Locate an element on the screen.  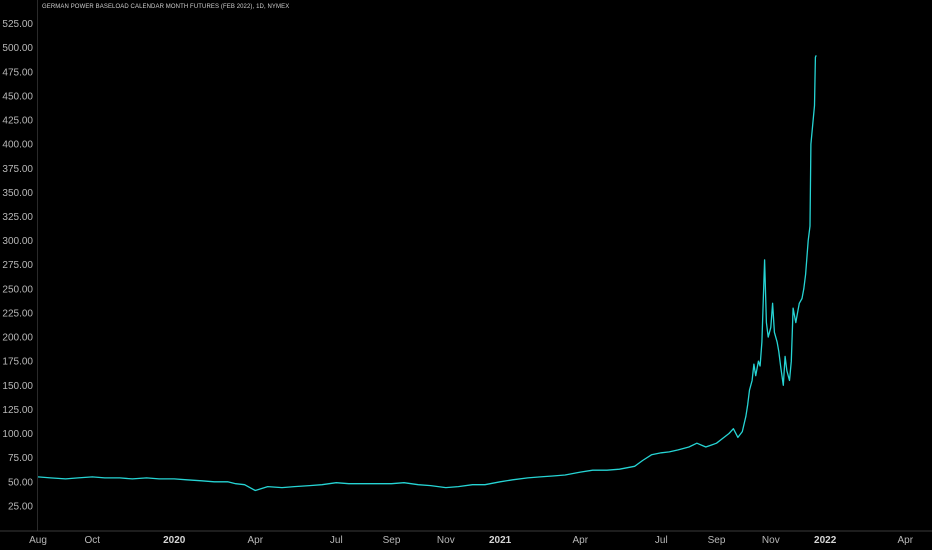
y-tick-label: 125.00 is located at coordinates (17, 410).